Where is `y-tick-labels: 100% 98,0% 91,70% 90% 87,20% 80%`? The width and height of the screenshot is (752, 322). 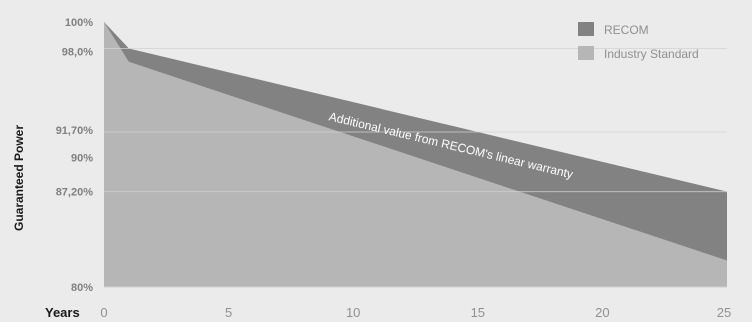 y-tick-labels: 100% 98,0% 91,70% 90% 87,20% 80% is located at coordinates (75, 155).